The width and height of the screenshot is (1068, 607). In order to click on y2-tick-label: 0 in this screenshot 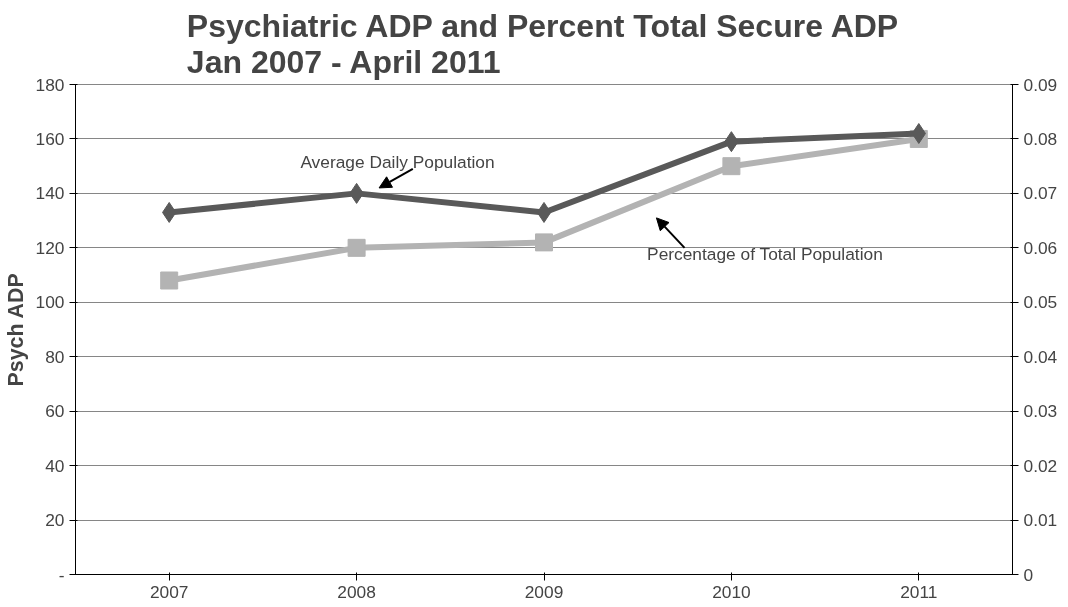, I will do `click(1028, 574)`.